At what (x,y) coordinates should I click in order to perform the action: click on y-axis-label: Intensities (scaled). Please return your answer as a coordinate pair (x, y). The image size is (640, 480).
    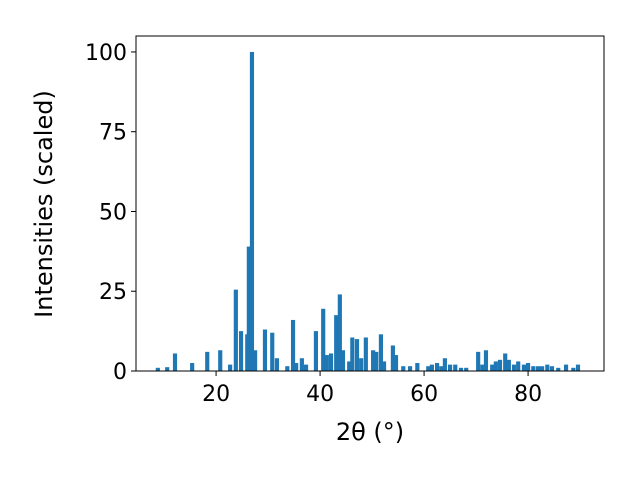
    Looking at the image, I should click on (44, 204).